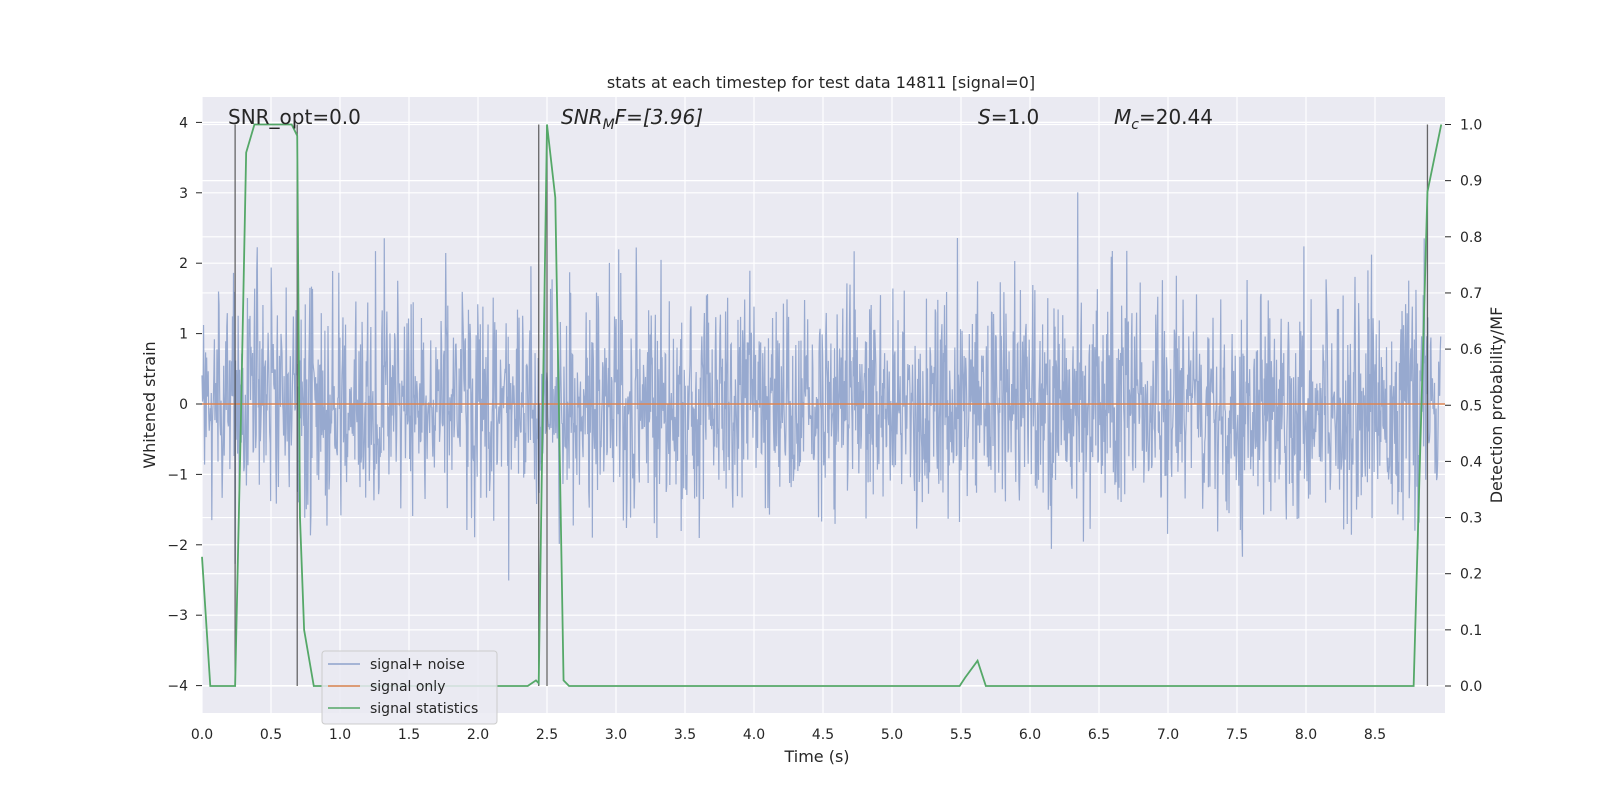 The width and height of the screenshot is (1600, 800). What do you see at coordinates (1176, 117) in the screenshot?
I see `annotation-mc-val: =20.44` at bounding box center [1176, 117].